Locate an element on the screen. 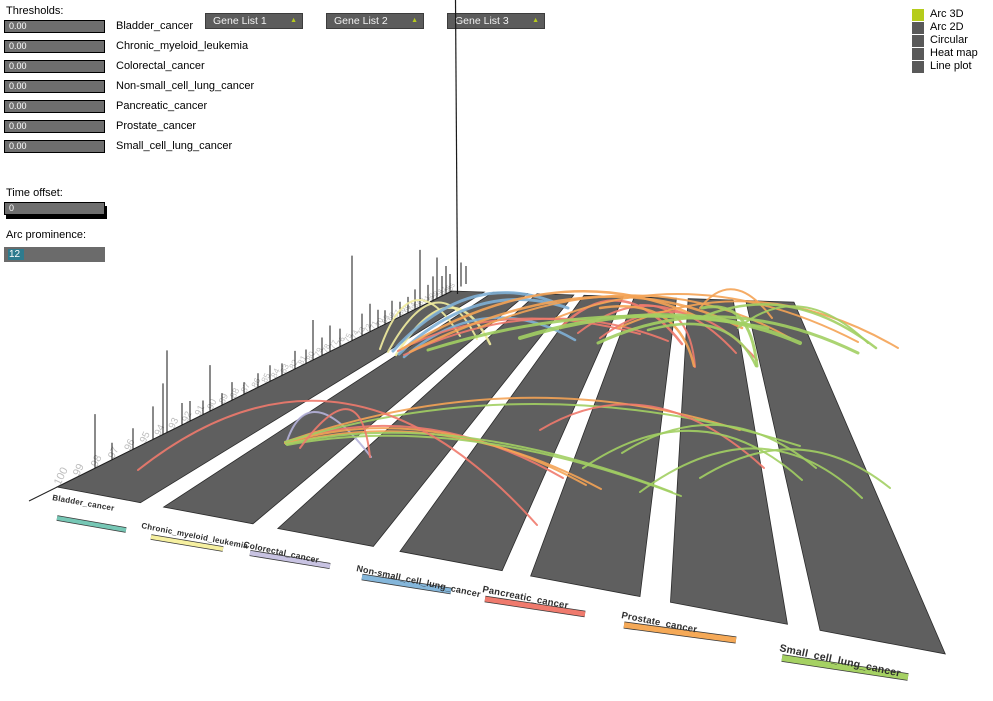 Image resolution: width=993 pixels, height=701 pixels. axis-tick-number: 86 is located at coordinates (255, 382).